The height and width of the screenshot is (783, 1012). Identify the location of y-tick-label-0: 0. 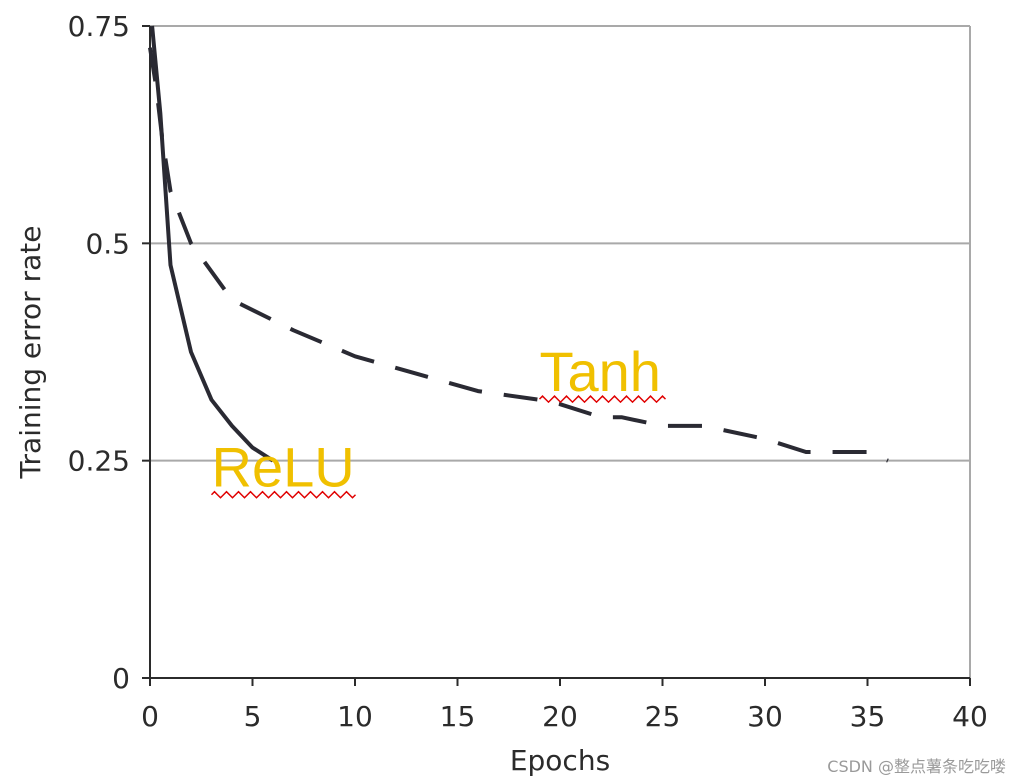
(121, 678).